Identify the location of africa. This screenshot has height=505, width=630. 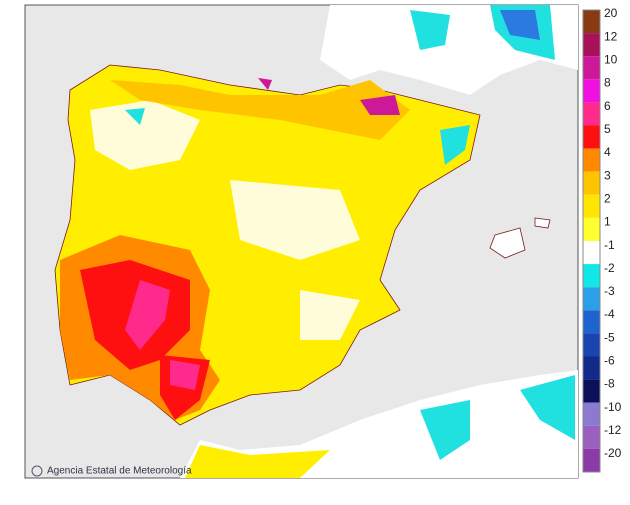
(379, 424).